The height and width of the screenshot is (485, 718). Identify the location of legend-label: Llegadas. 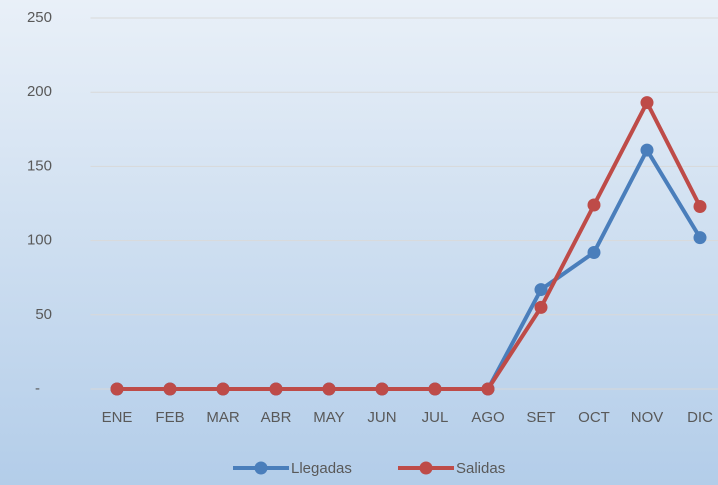
(321, 468).